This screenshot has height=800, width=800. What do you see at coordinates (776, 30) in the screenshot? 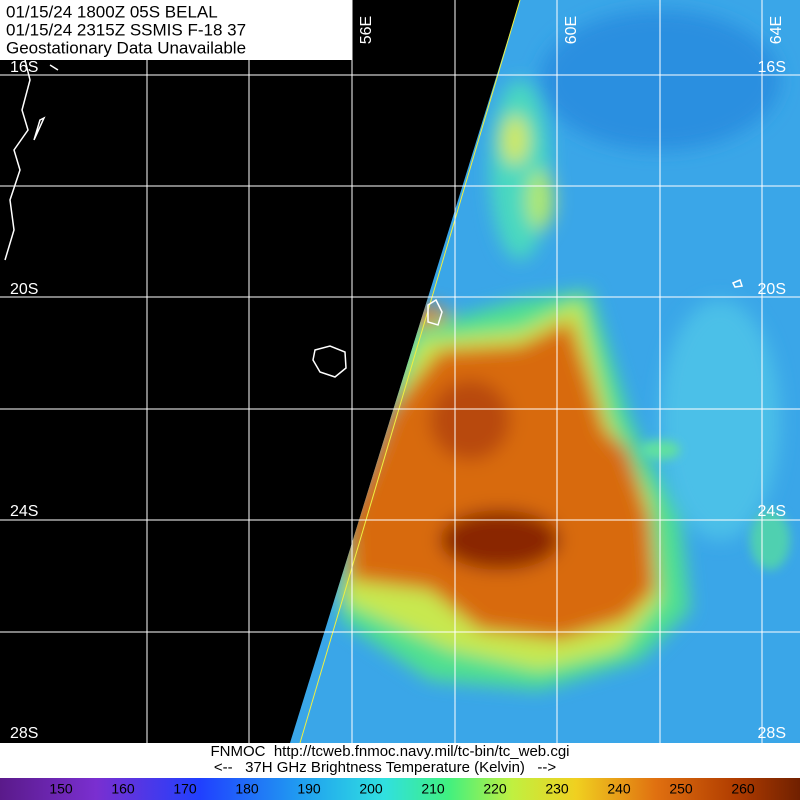
I see `longitude-label: 64E` at bounding box center [776, 30].